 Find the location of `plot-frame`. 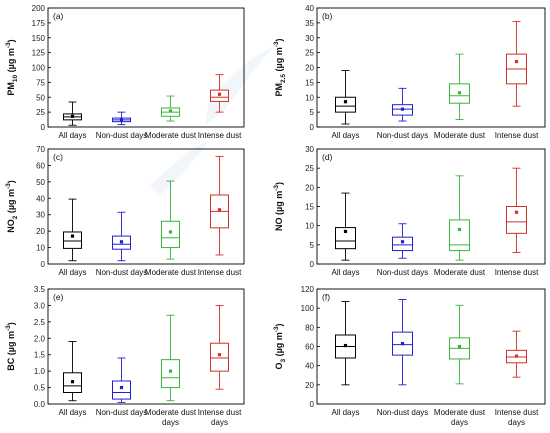

plot-frame is located at coordinates (146, 206).